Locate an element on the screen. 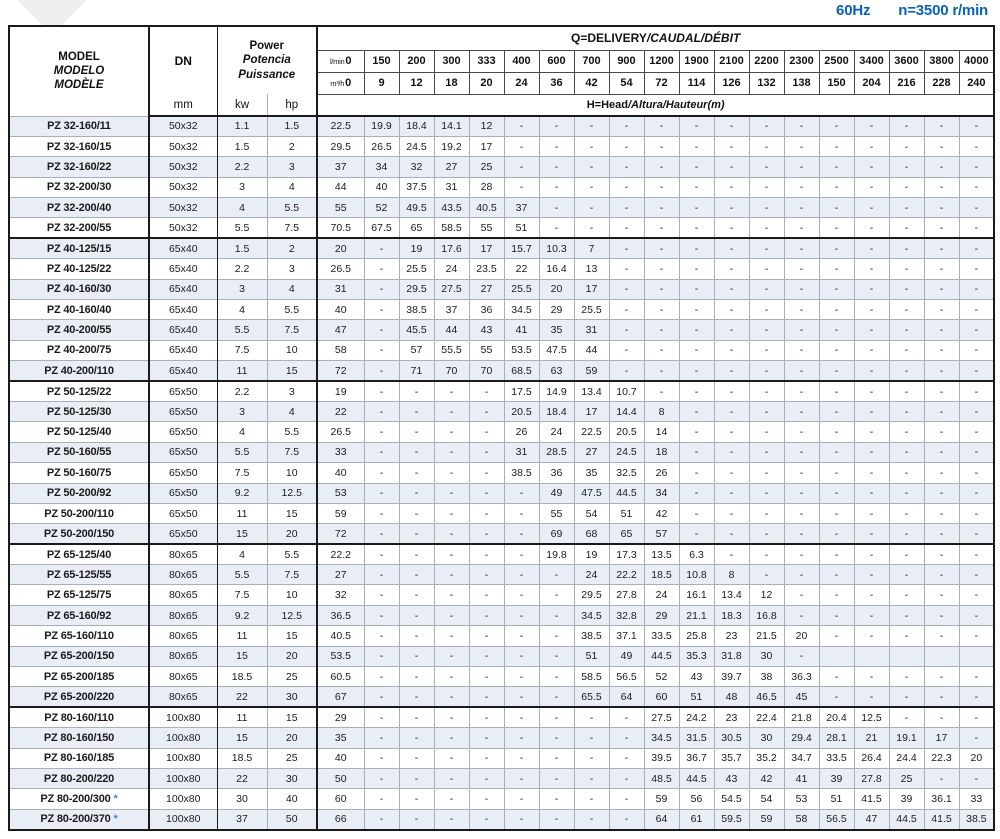 This screenshot has height=839, width=1000. head-cell: 31 is located at coordinates (521, 452).